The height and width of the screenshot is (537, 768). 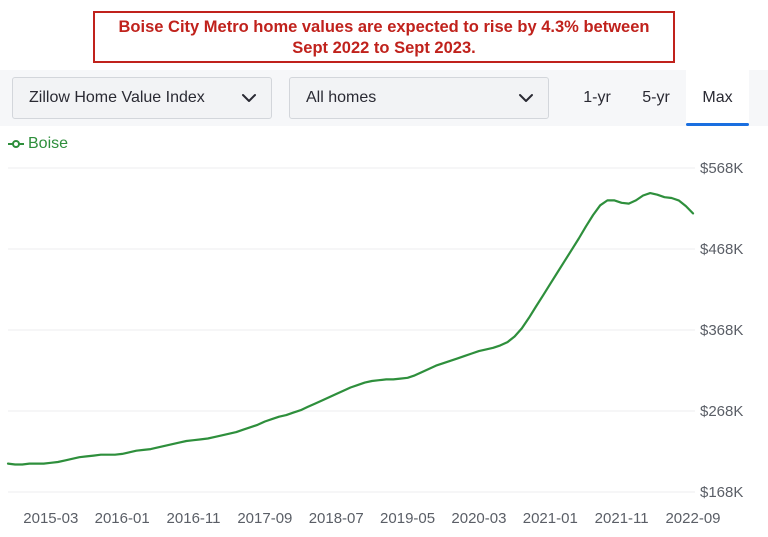 I want to click on x-tick-label: 2021-01, so click(x=550, y=518).